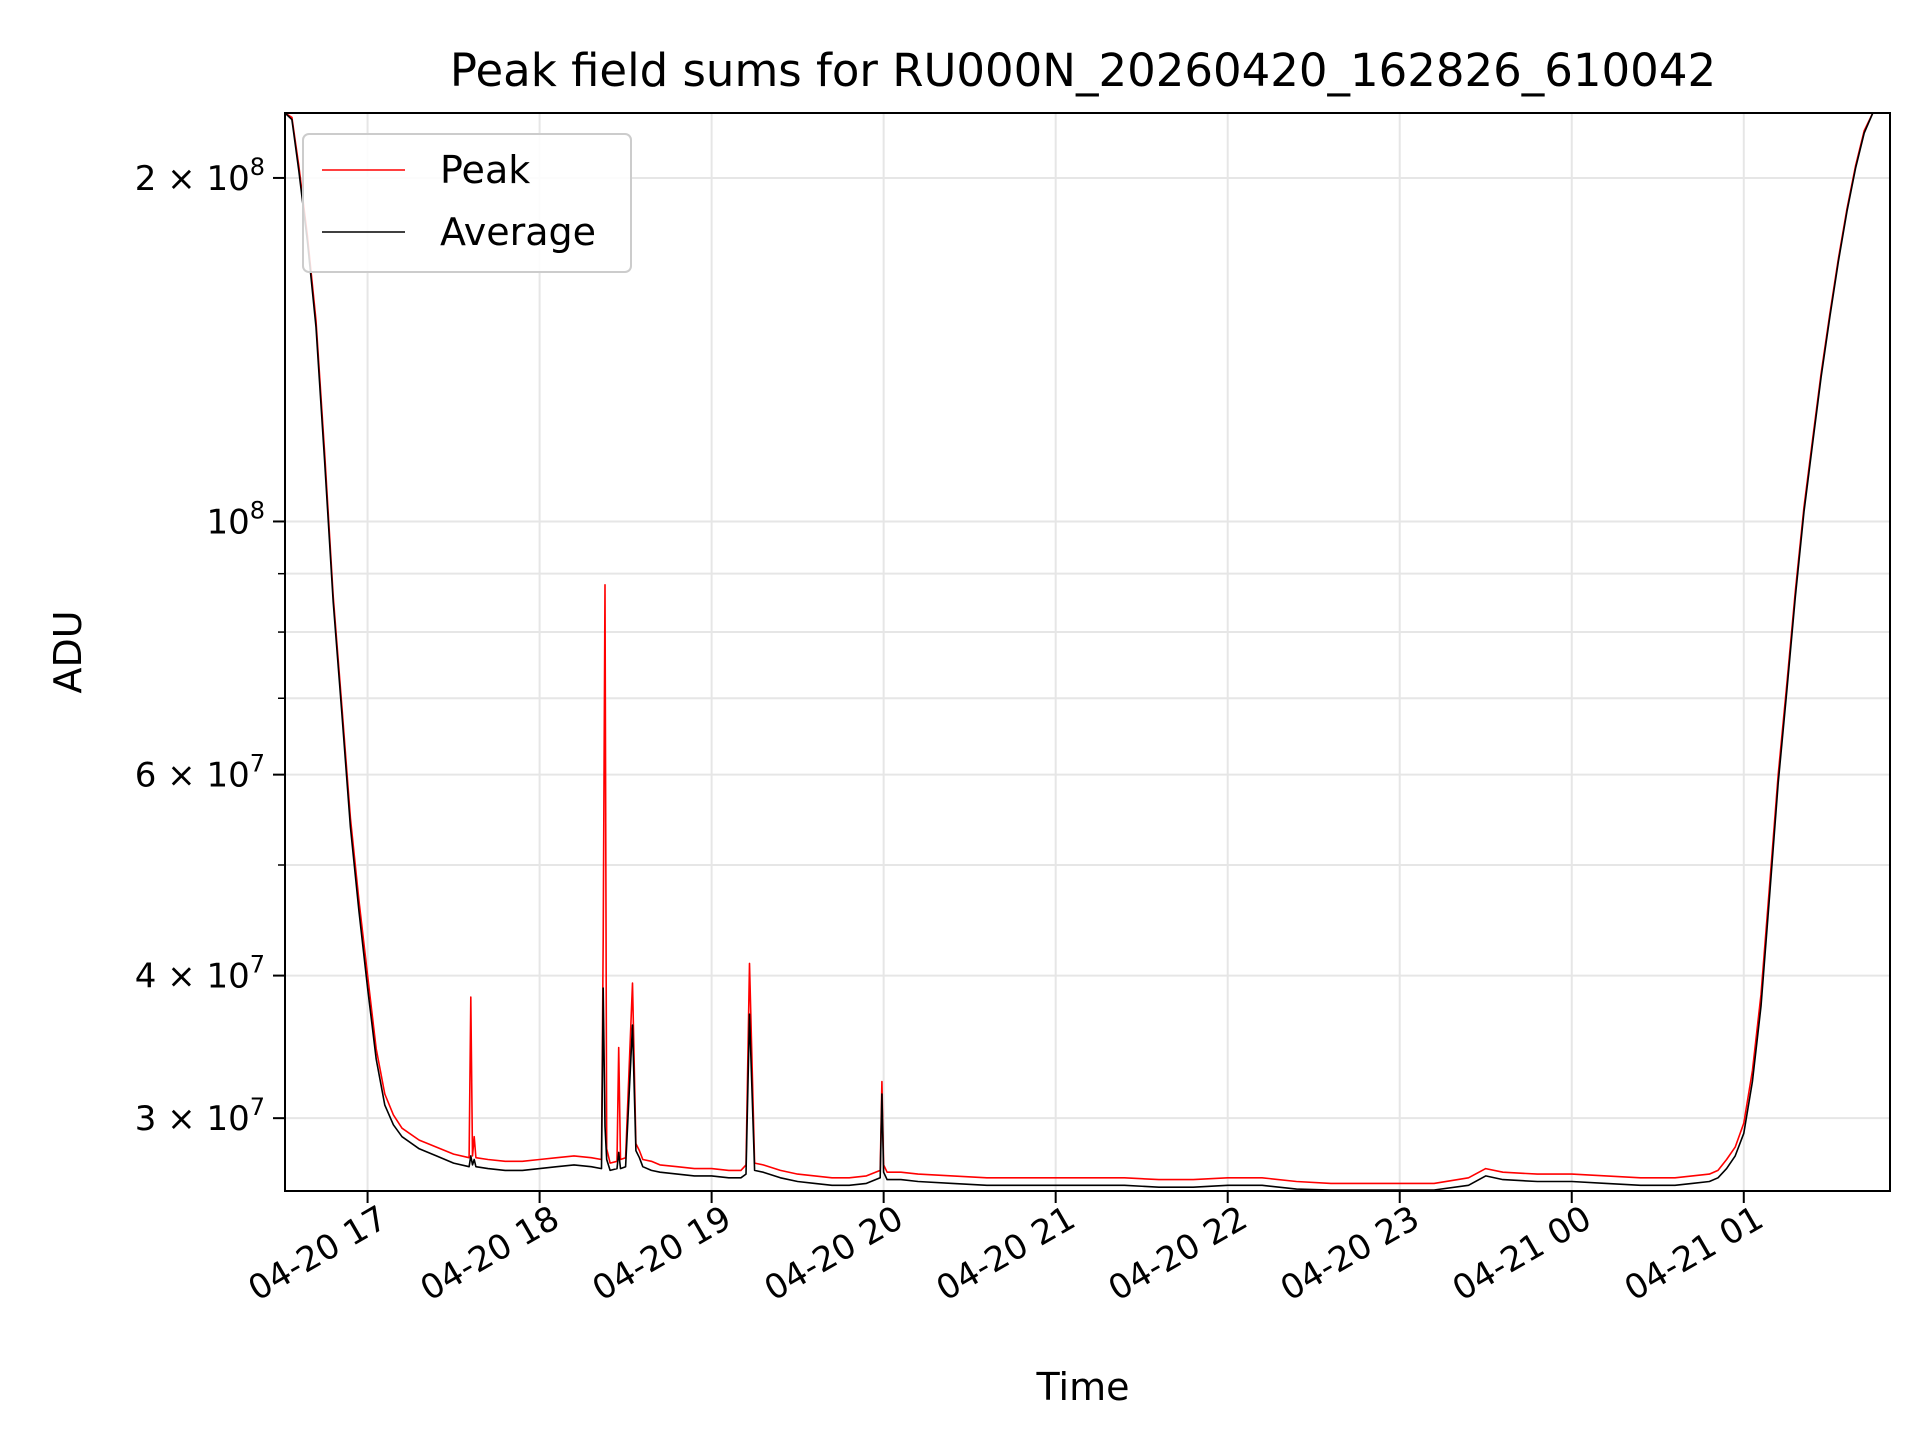 The image size is (1920, 1440). What do you see at coordinates (200, 1116) in the screenshot?
I see `y-tick-label: 3 × 107` at bounding box center [200, 1116].